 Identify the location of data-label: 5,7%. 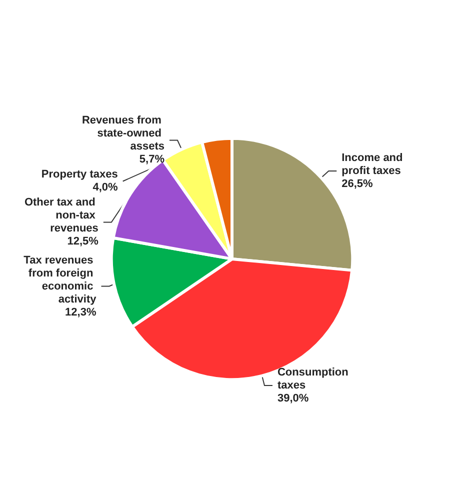
(152, 160).